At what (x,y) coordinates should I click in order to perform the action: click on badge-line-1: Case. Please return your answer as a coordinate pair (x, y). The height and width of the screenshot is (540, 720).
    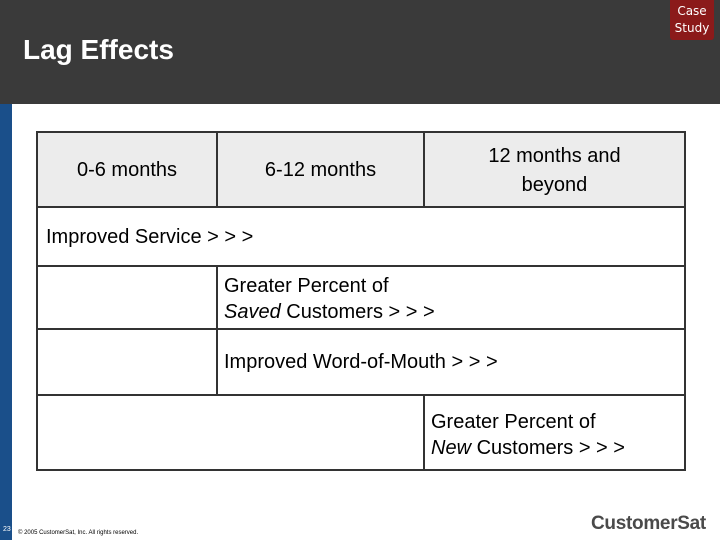
    Looking at the image, I should click on (692, 11).